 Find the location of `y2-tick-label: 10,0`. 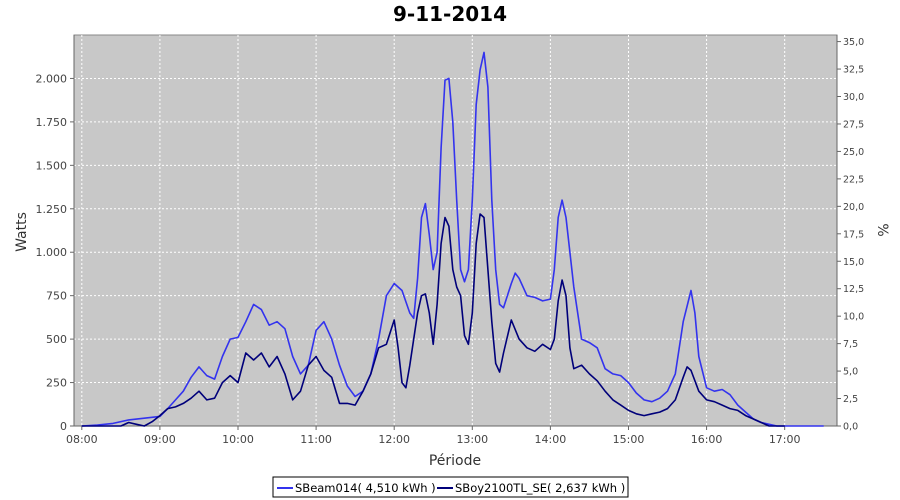

y2-tick-label: 10,0 is located at coordinates (853, 317).